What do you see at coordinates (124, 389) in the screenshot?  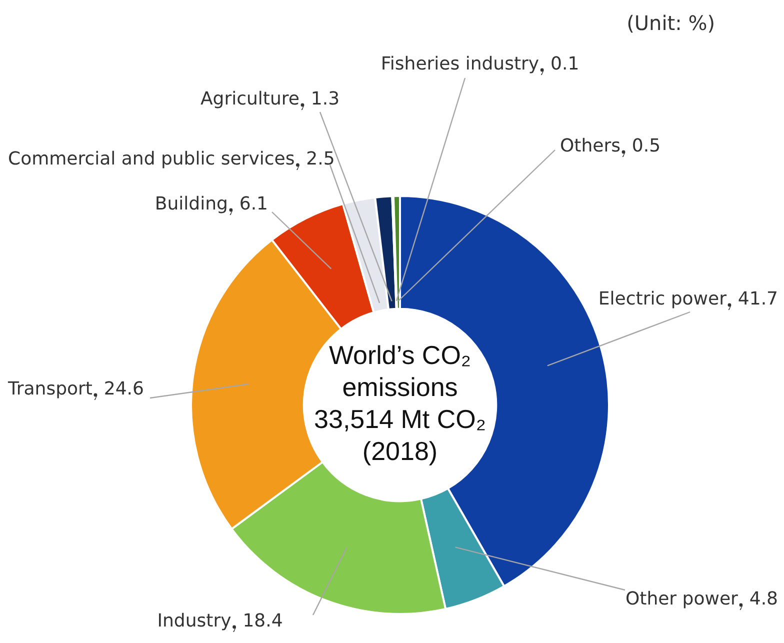 I see `data-label: 24.6` at bounding box center [124, 389].